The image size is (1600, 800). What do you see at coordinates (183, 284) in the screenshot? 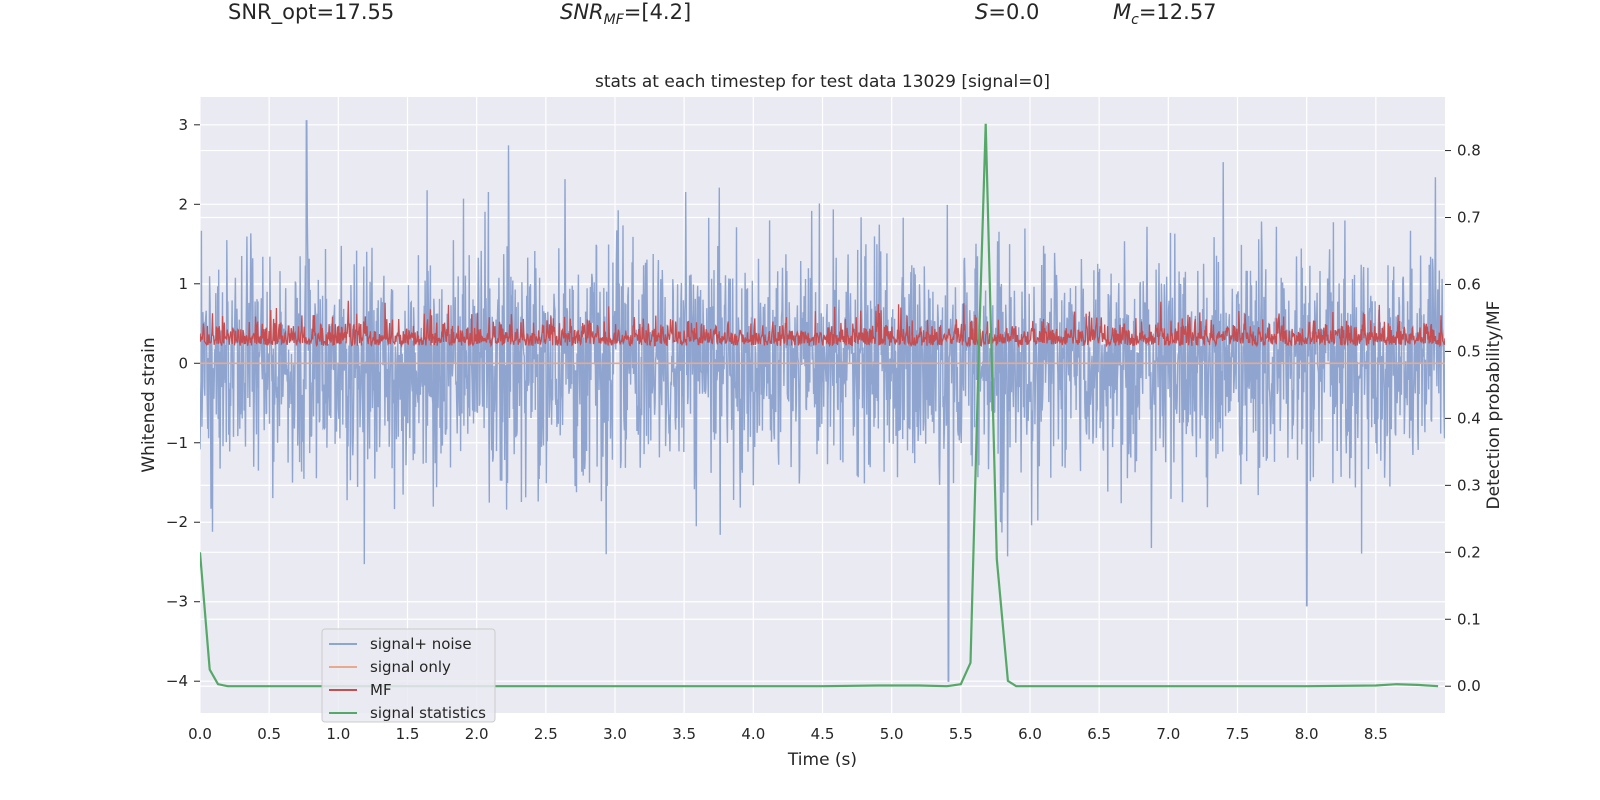
I see `y-tick-label: 1` at bounding box center [183, 284].